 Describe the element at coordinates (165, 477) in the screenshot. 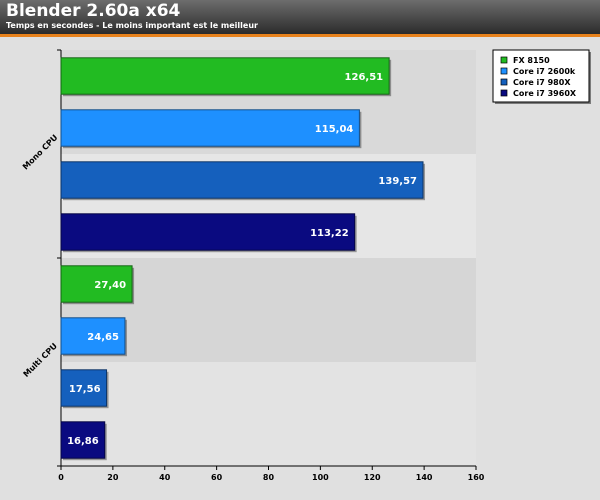

I see `x-tick-label: 40` at that location.